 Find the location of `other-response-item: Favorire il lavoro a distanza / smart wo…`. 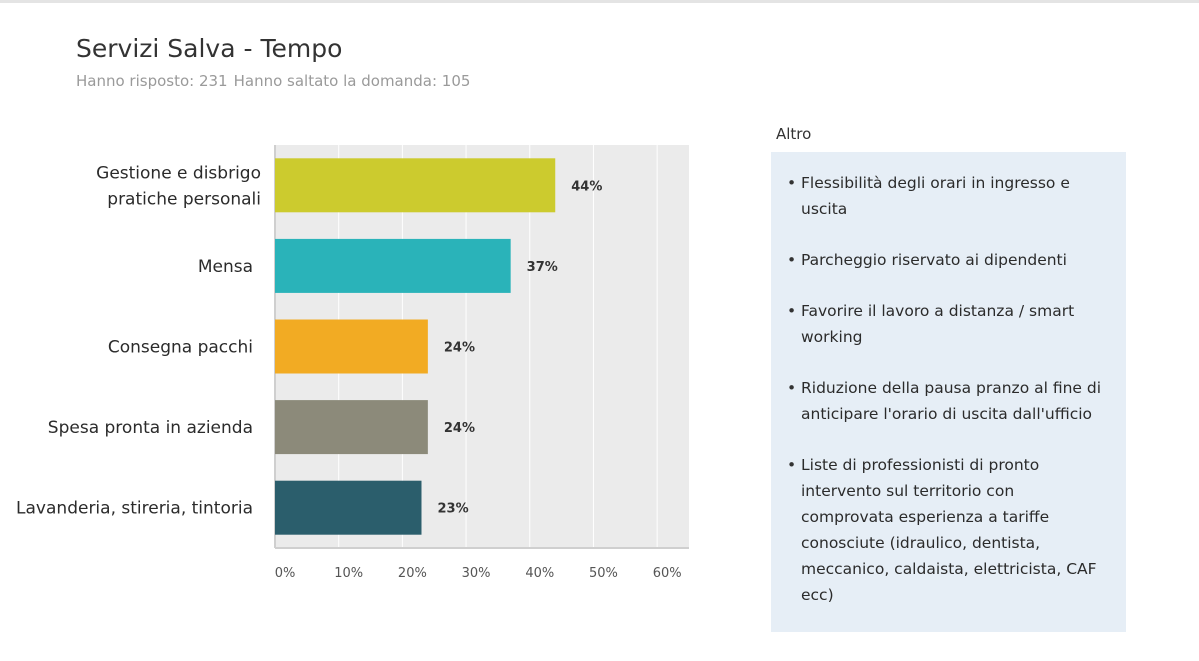

other-response-item: Favorire il lavoro a distanza / smart wo… is located at coordinates (948, 324).